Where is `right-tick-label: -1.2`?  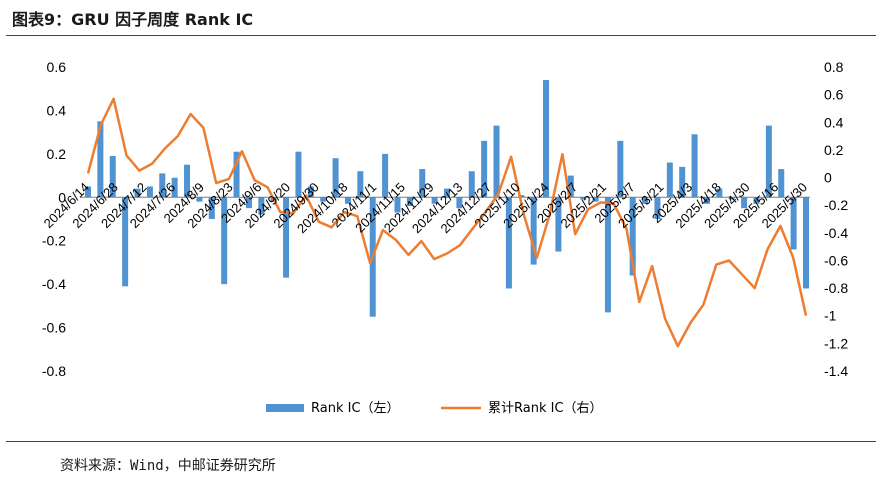 right-tick-label: -1.2 is located at coordinates (836, 343).